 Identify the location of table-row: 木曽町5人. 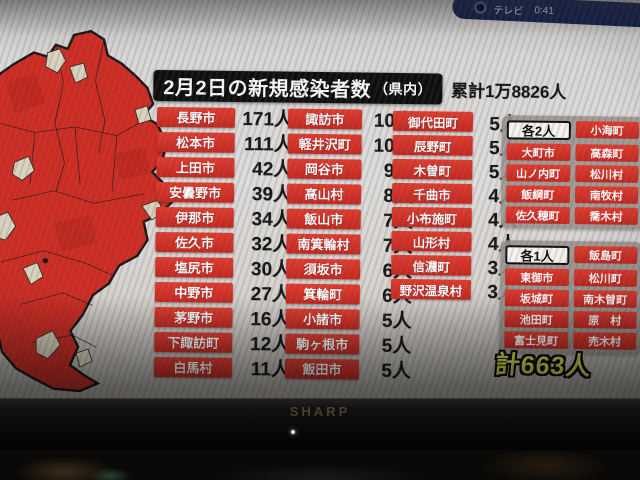
(455, 170).